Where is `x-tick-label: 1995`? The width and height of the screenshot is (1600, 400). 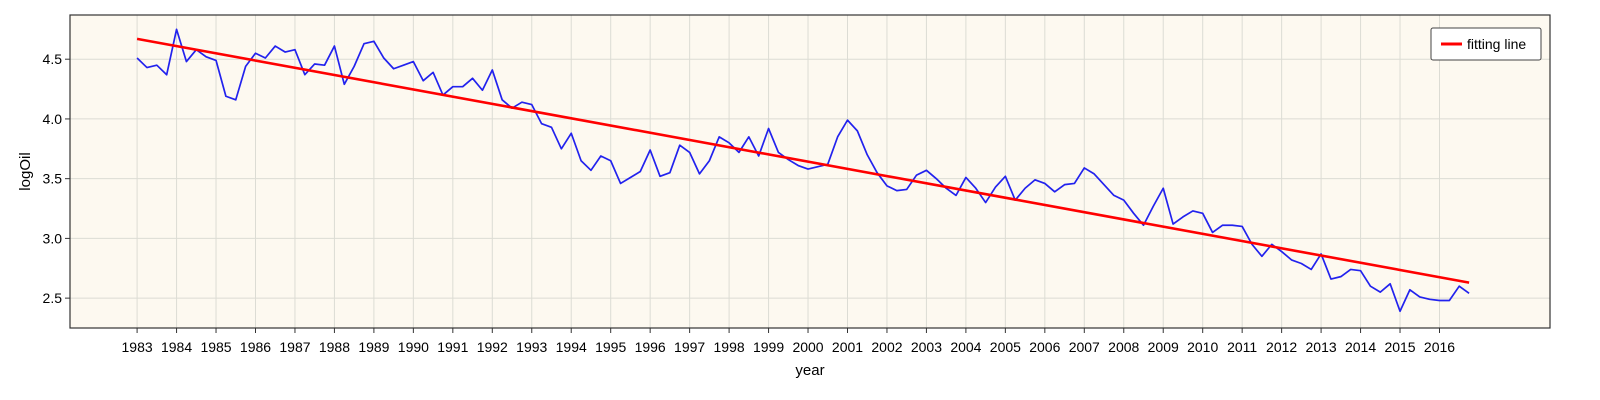 x-tick-label: 1995 is located at coordinates (610, 347).